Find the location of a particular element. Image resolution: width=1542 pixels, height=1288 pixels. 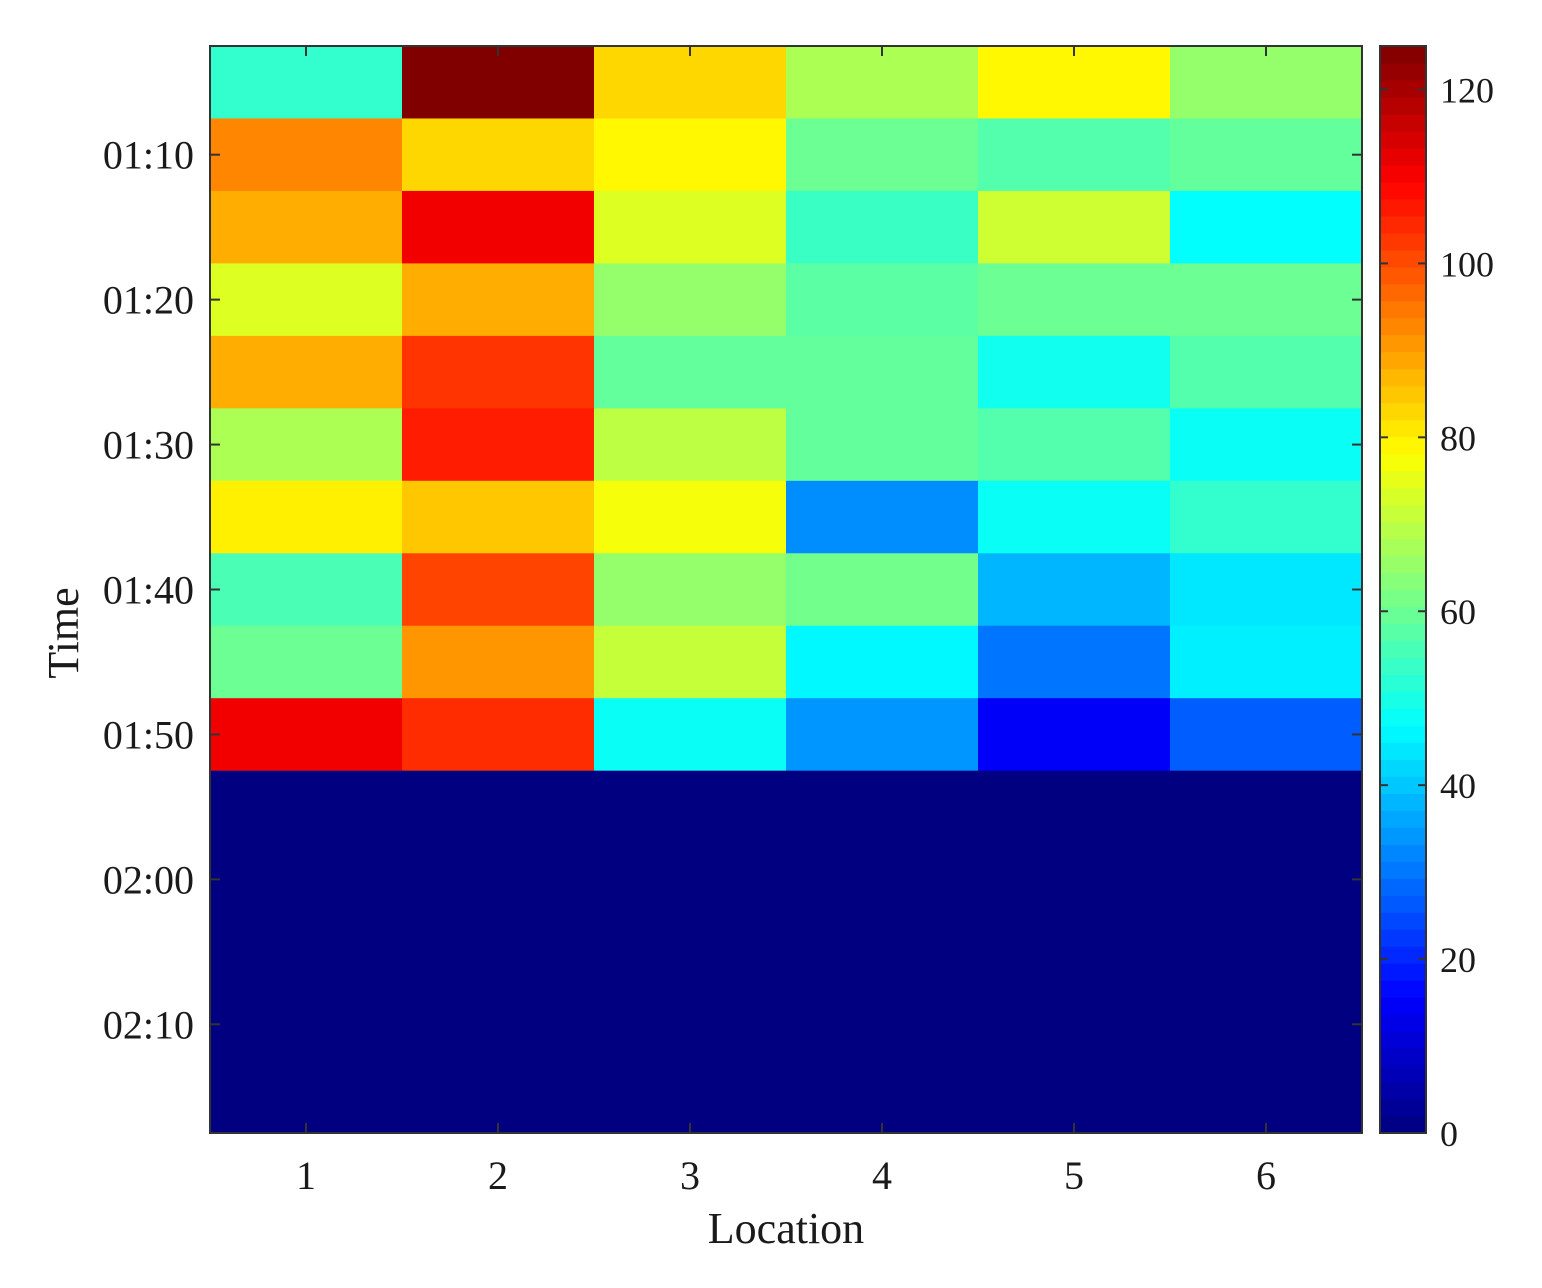

colorbar-tick-label: 20 is located at coordinates (1458, 960).